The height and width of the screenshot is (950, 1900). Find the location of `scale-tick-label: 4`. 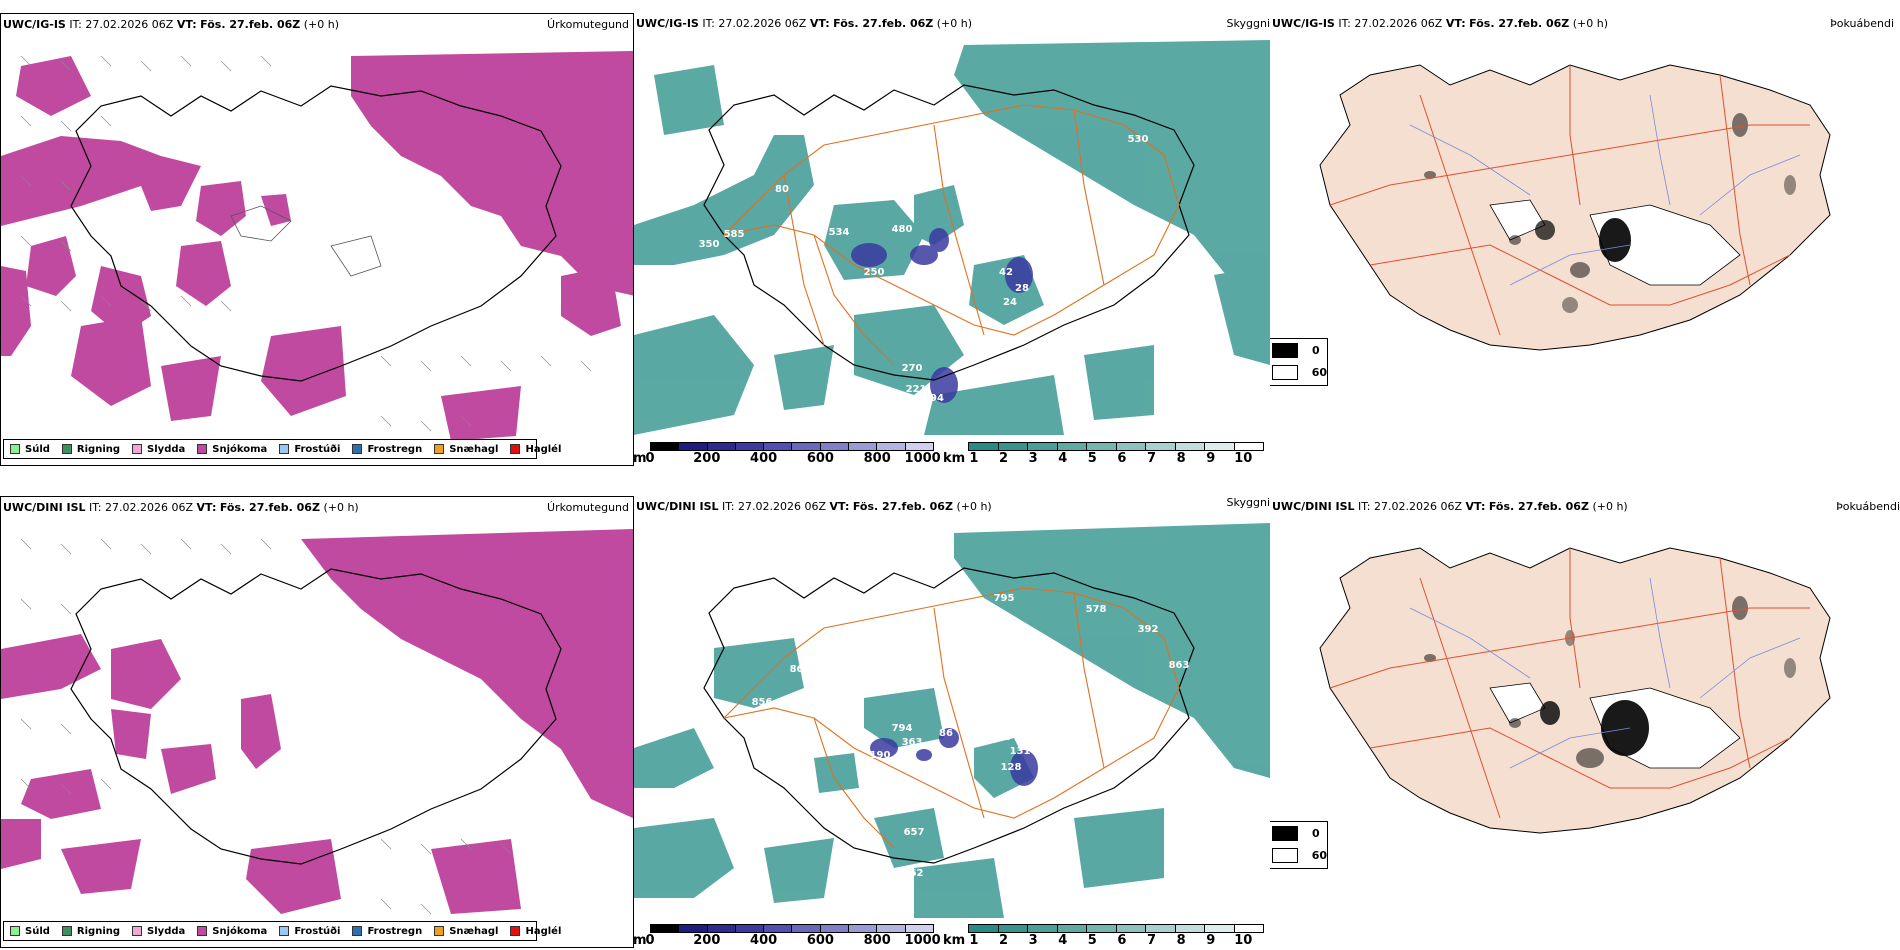

scale-tick-label: 4 is located at coordinates (1063, 940).